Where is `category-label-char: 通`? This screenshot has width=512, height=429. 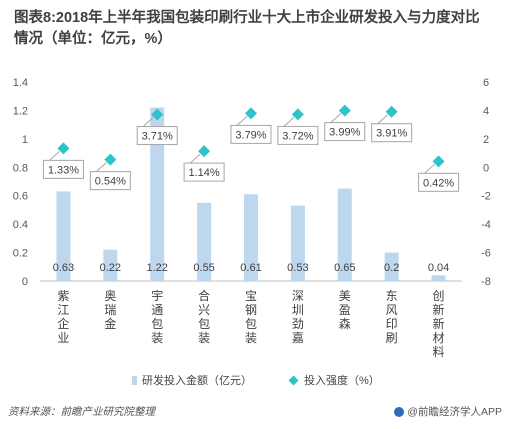 category-label-char: 通 is located at coordinates (157, 310).